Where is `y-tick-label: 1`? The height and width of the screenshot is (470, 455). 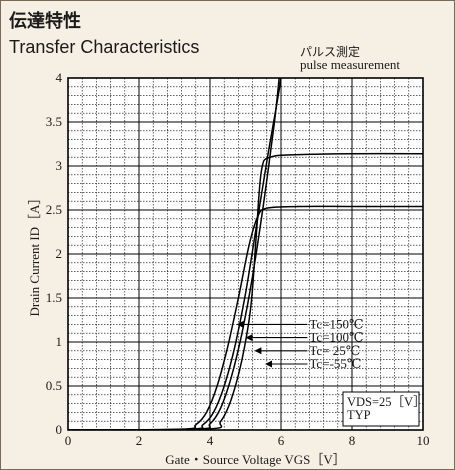
y-tick-label: 1 is located at coordinates (59, 341).